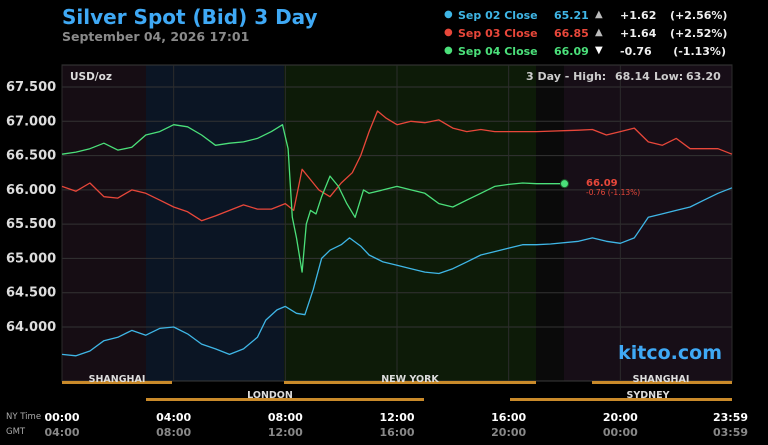 This screenshot has width=768, height=445. What do you see at coordinates (173, 432) in the screenshot?
I see `x-tick-label-gmt: 08:00` at bounding box center [173, 432].